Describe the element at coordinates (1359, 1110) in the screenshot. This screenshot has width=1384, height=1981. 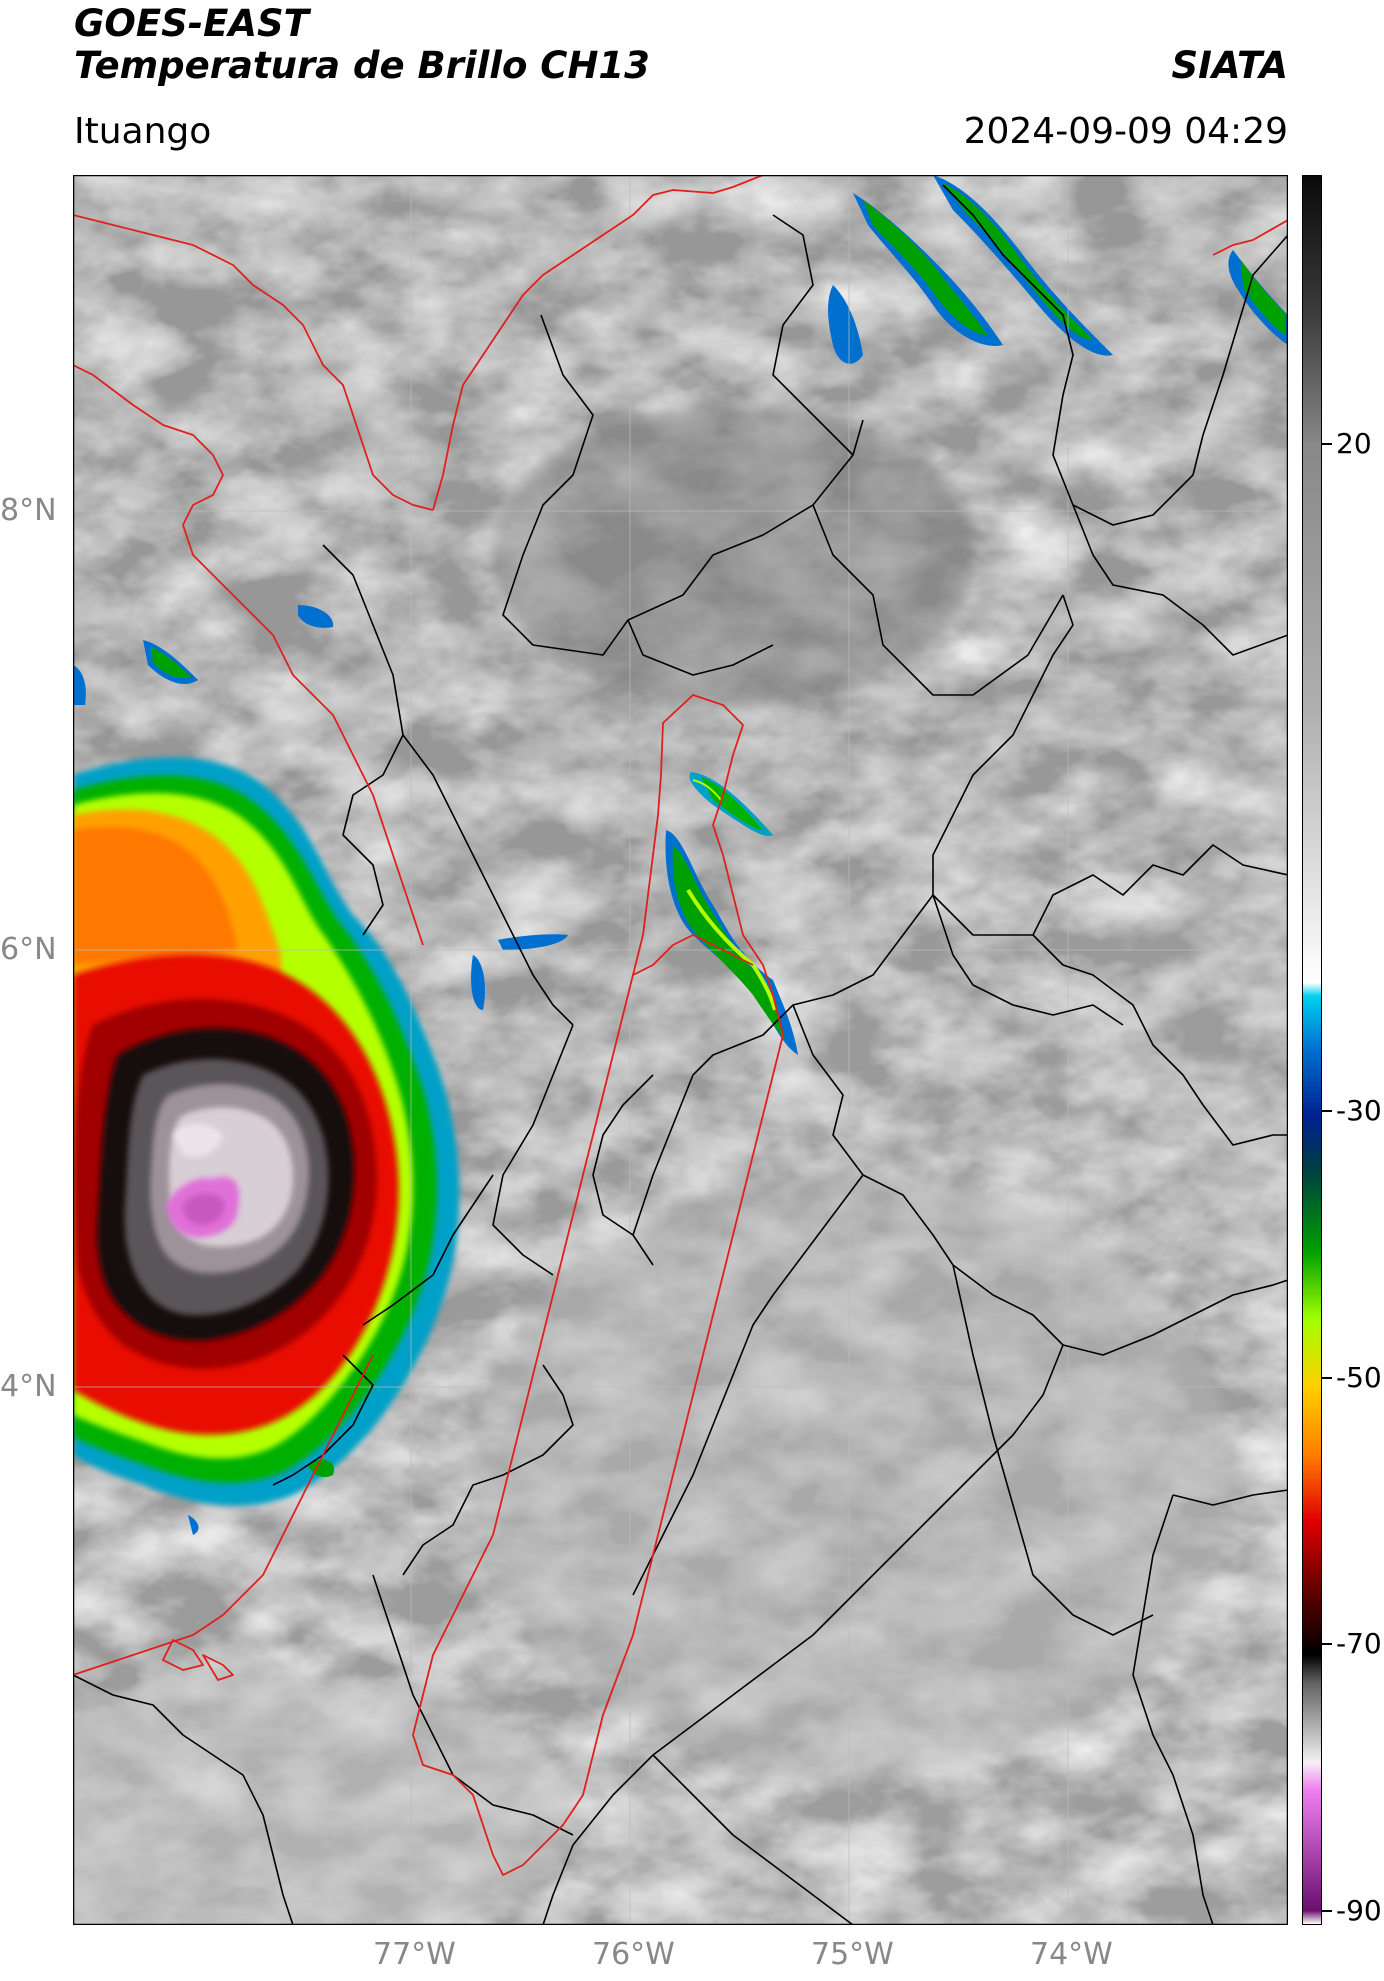
I see `colorbar-label-minus30: -30` at that location.